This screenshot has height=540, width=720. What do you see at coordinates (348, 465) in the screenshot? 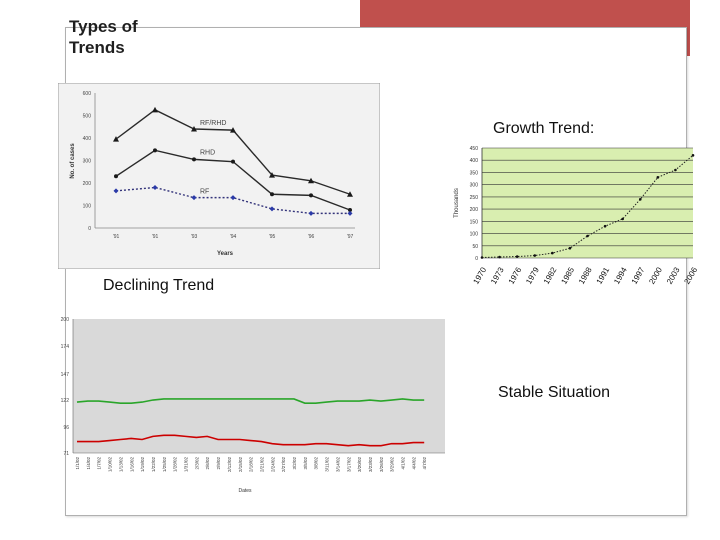
I see `x-tick-label: 3/17/02` at bounding box center [348, 465].